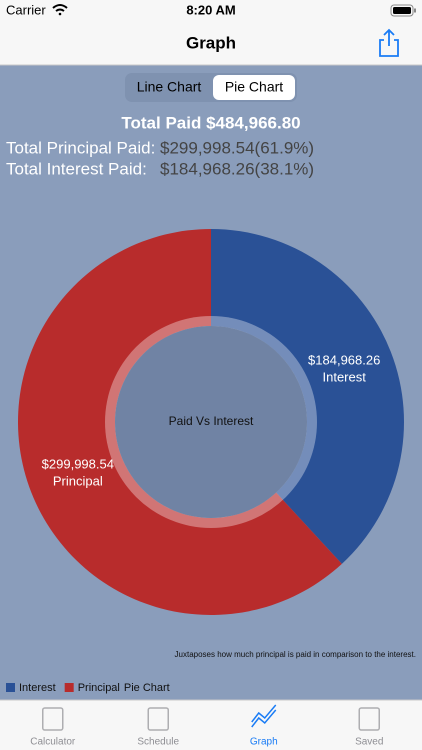 The width and height of the screenshot is (422, 750). Describe the element at coordinates (389, 48) in the screenshot. I see `share-box` at that location.